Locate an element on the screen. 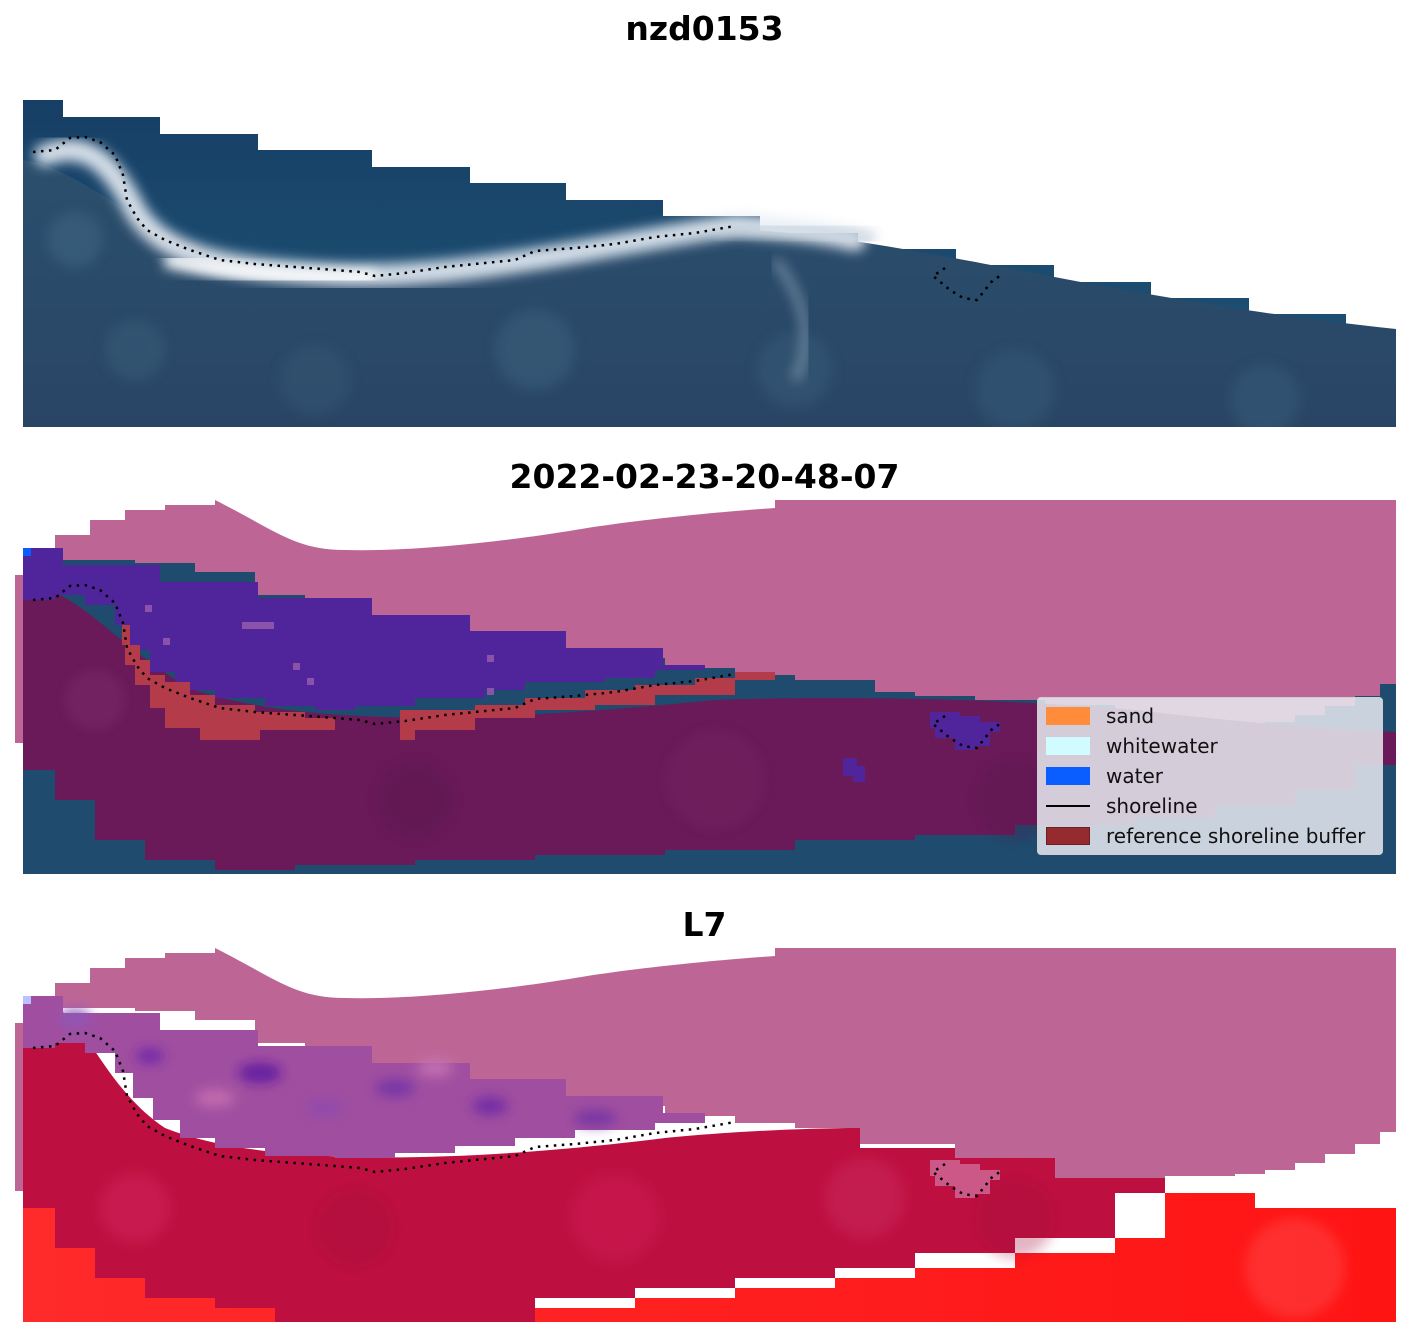 The image size is (1409, 1337). bright-red-zone is located at coordinates (709, 1257).